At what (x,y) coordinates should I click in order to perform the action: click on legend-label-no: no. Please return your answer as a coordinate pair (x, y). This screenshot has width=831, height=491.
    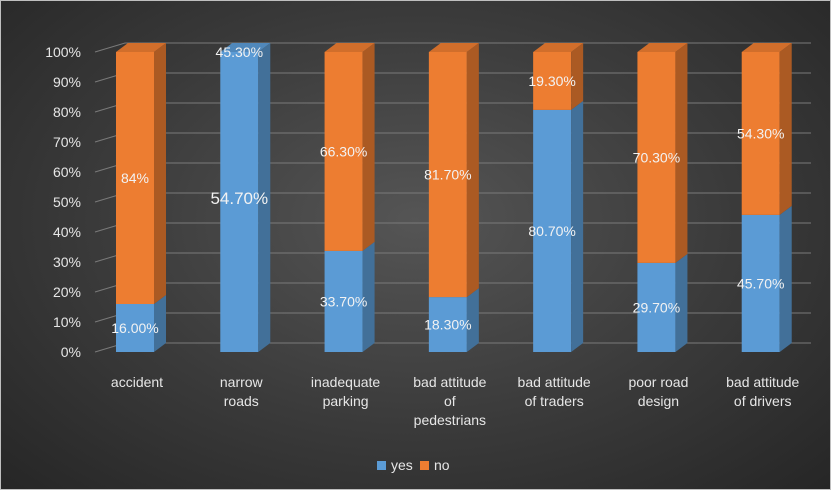
    Looking at the image, I should click on (442, 465).